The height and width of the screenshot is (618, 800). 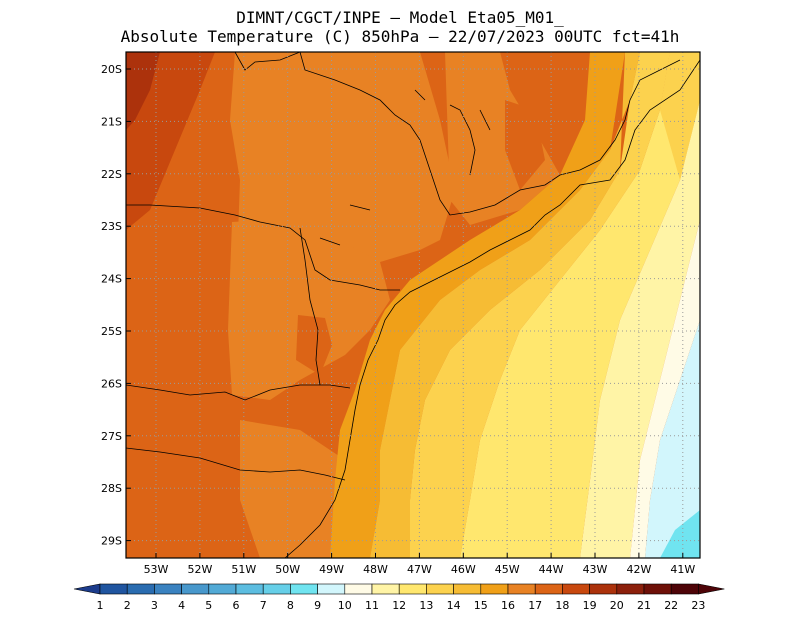 I want to click on band-18-east, so click(x=502, y=138).